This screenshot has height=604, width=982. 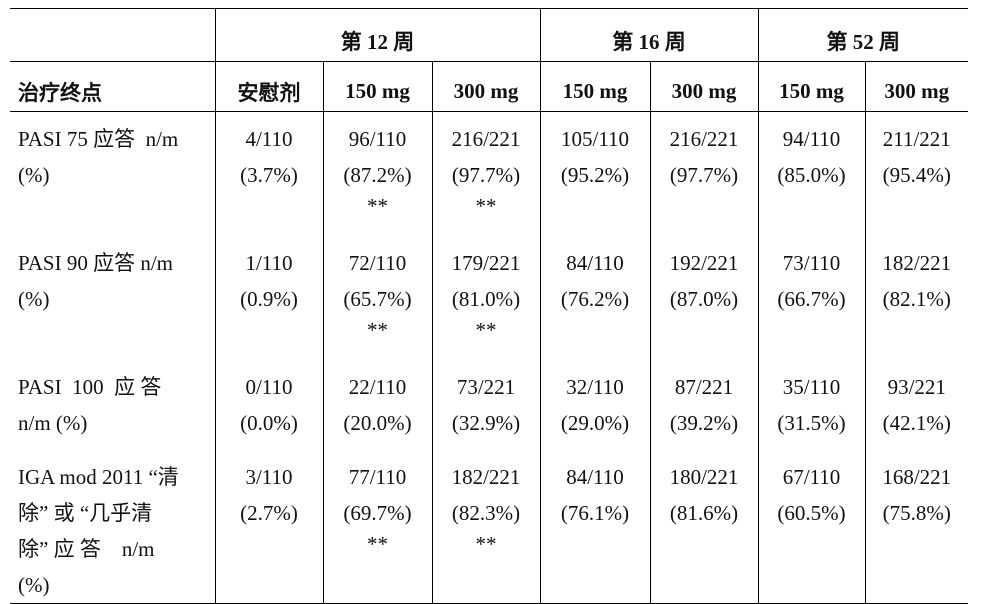 I want to click on value-cell: 72/110 (65.7%) **, so click(x=377, y=297).